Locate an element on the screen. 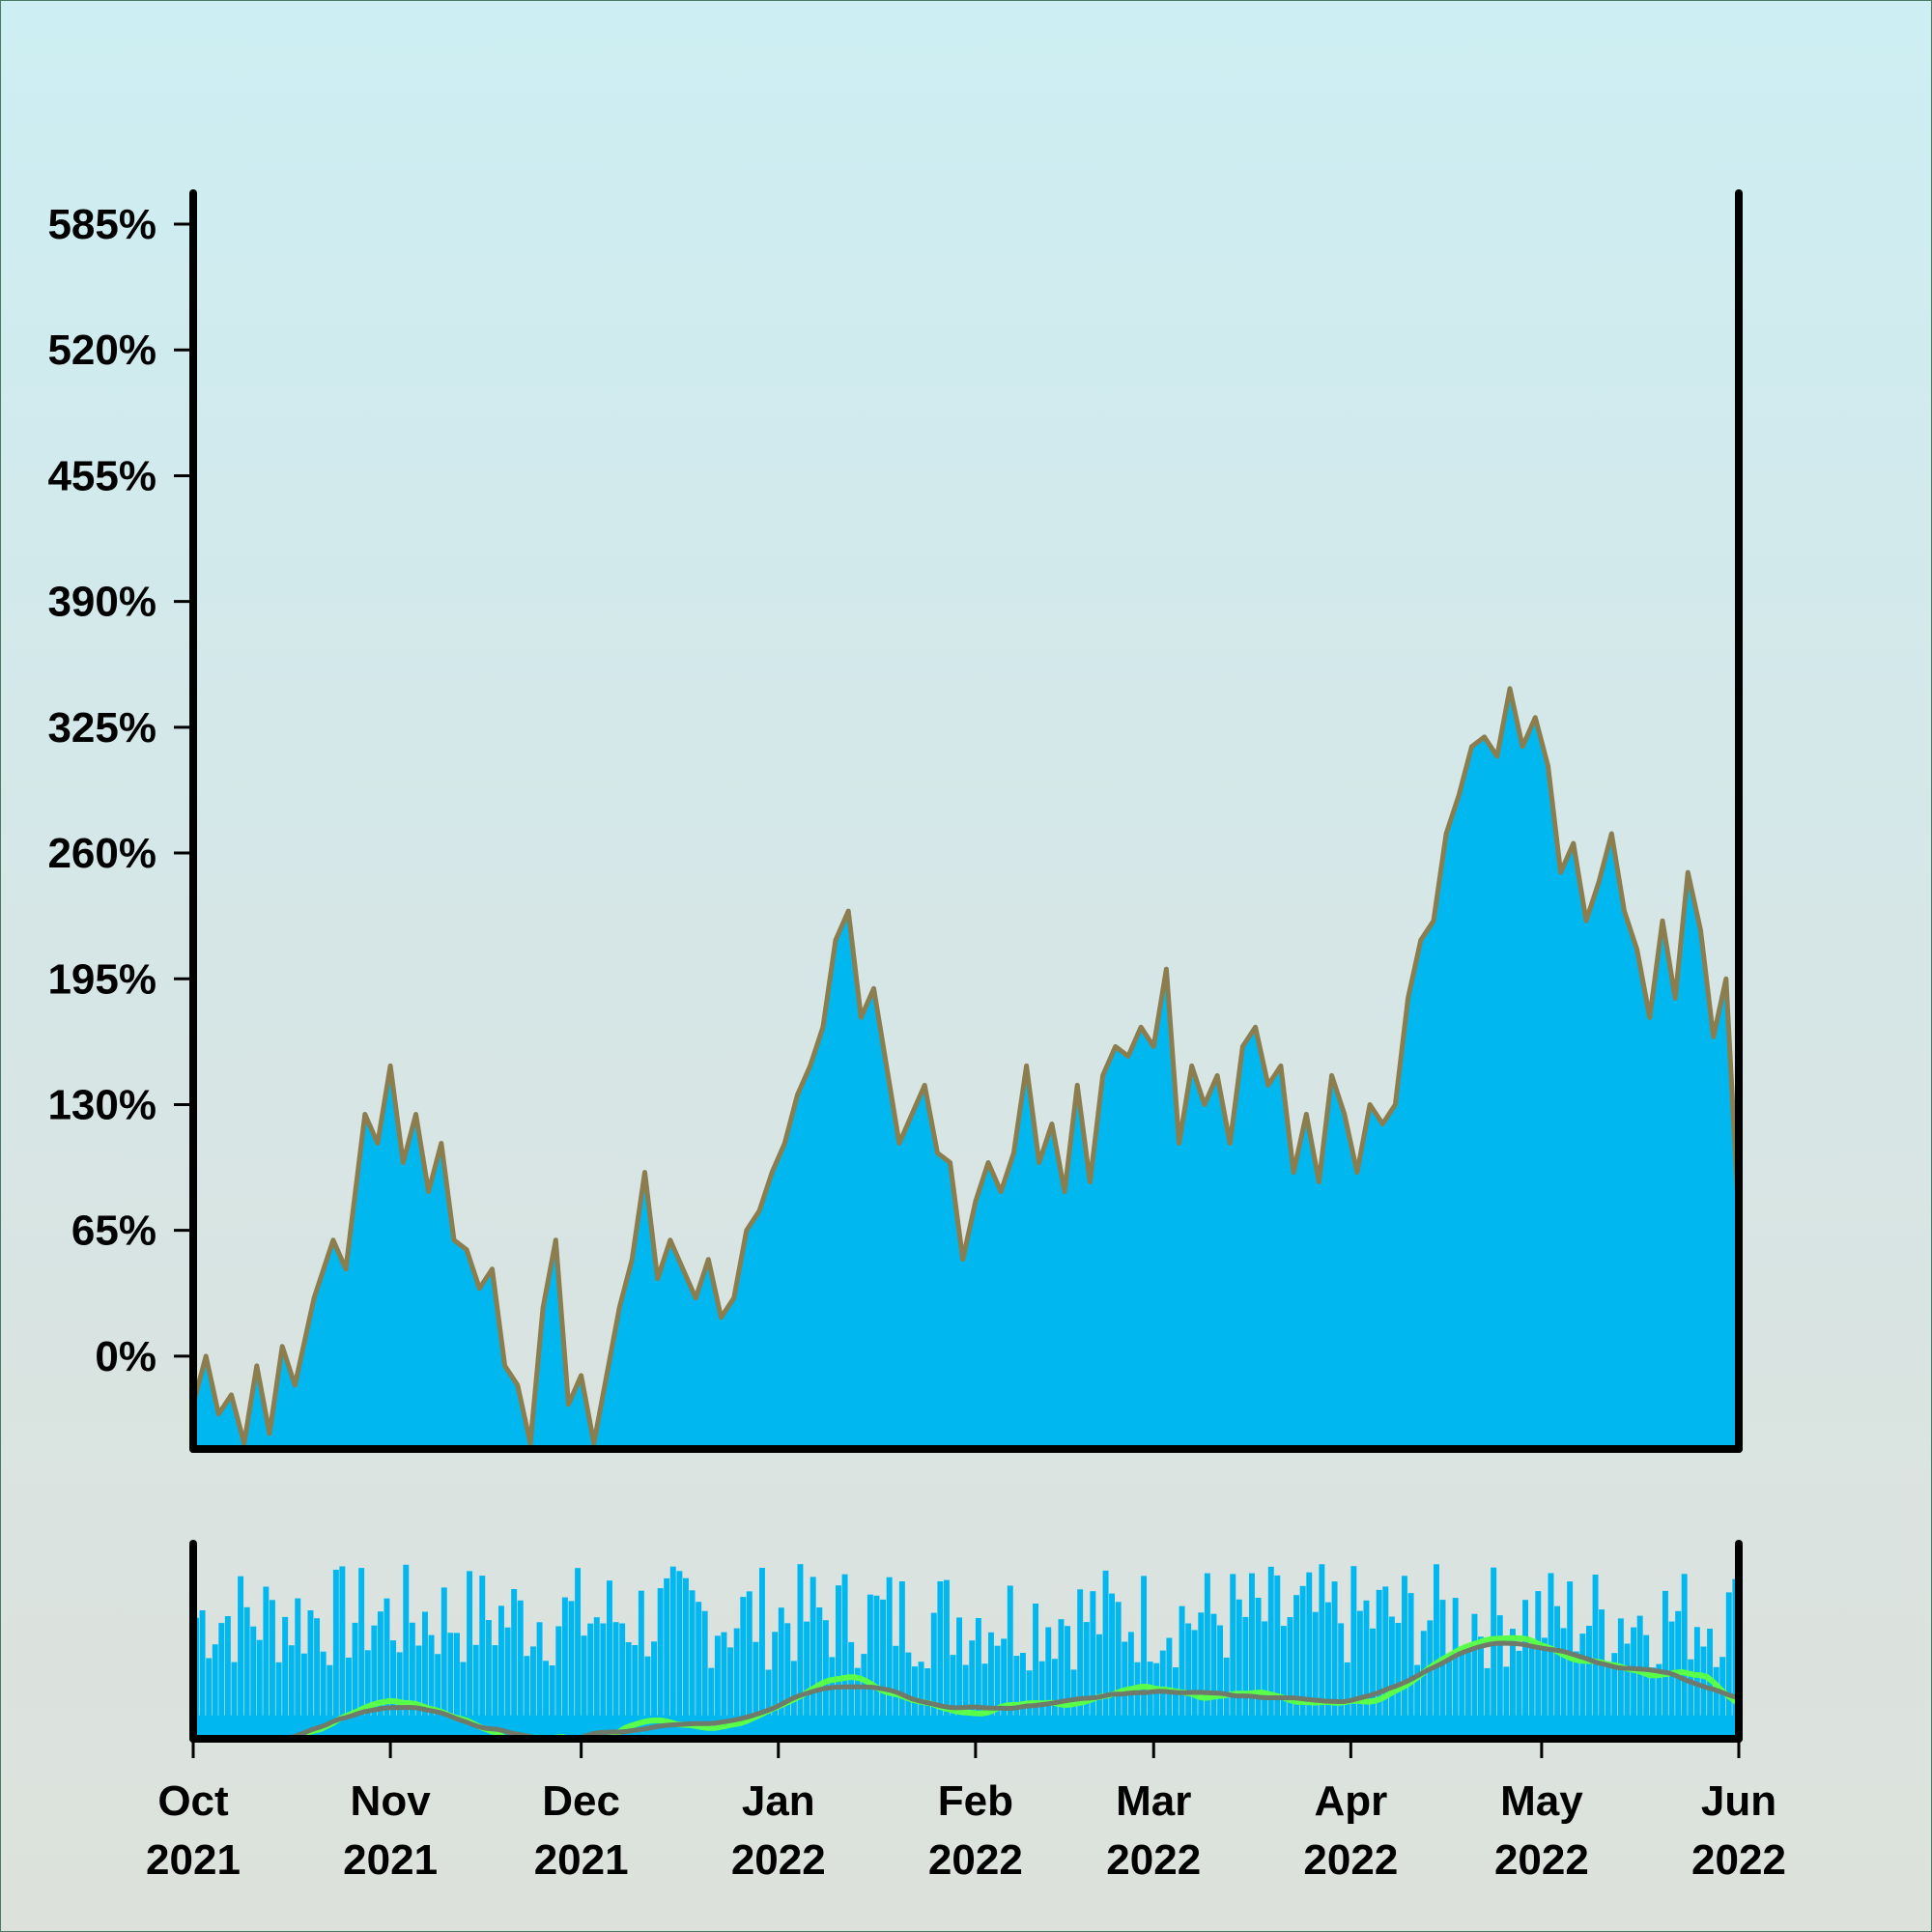 This screenshot has width=1932, height=1932. x-tick-label-month: Dec is located at coordinates (581, 1801).